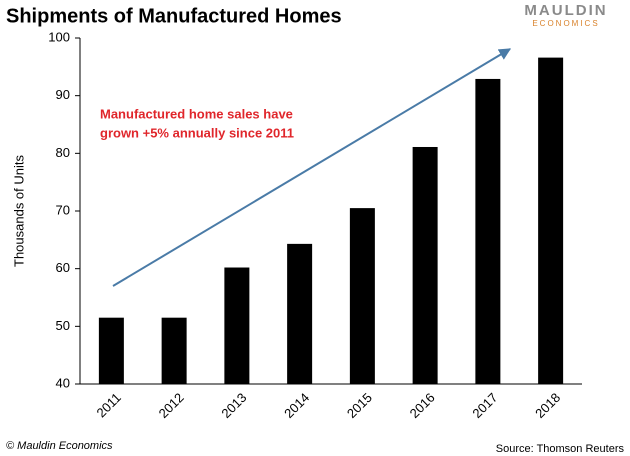 The image size is (630, 456). Describe the element at coordinates (359, 405) in the screenshot. I see `x-tick-label: 2015` at that location.